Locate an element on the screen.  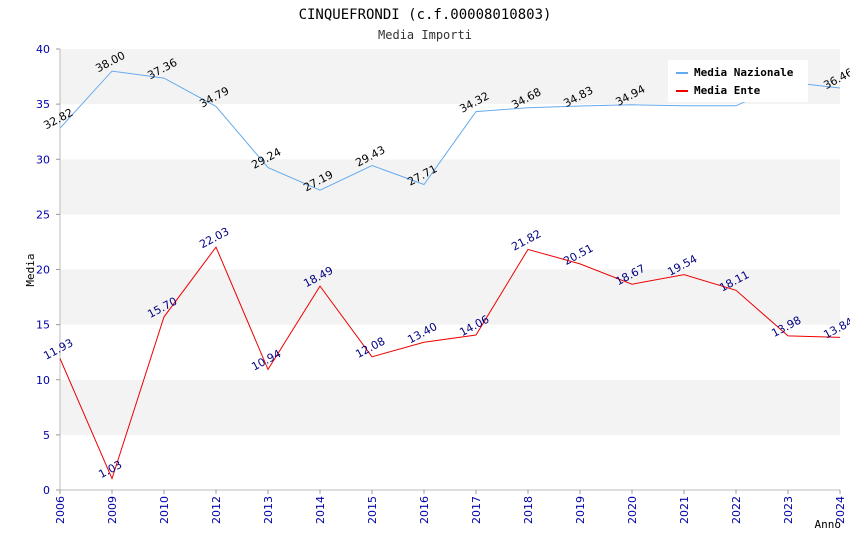
legend-label-ente: Media Ente is located at coordinates (727, 90).